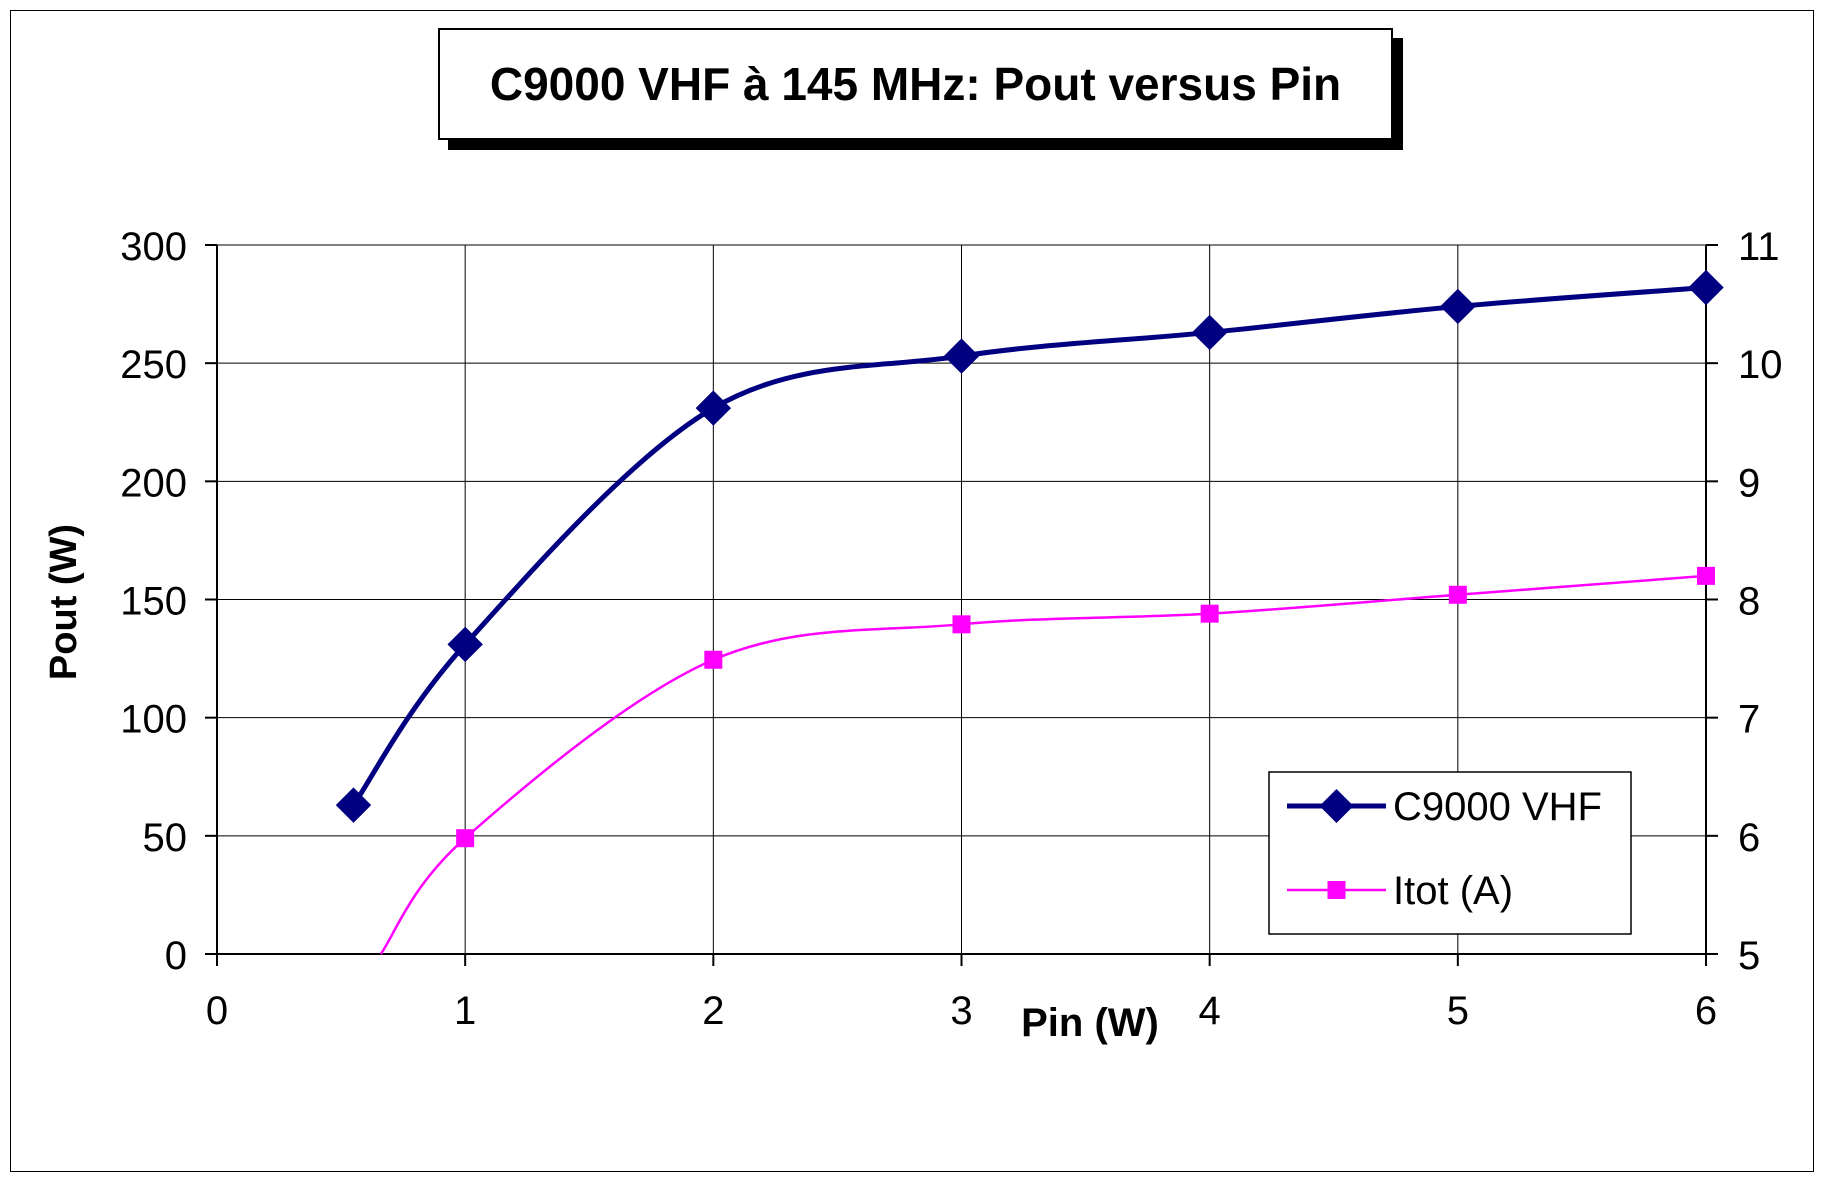 This screenshot has height=1182, width=1823. I want to click on chart-title: C9000 VHF à 145 MHz: Pout versus Pin, so click(915, 84).